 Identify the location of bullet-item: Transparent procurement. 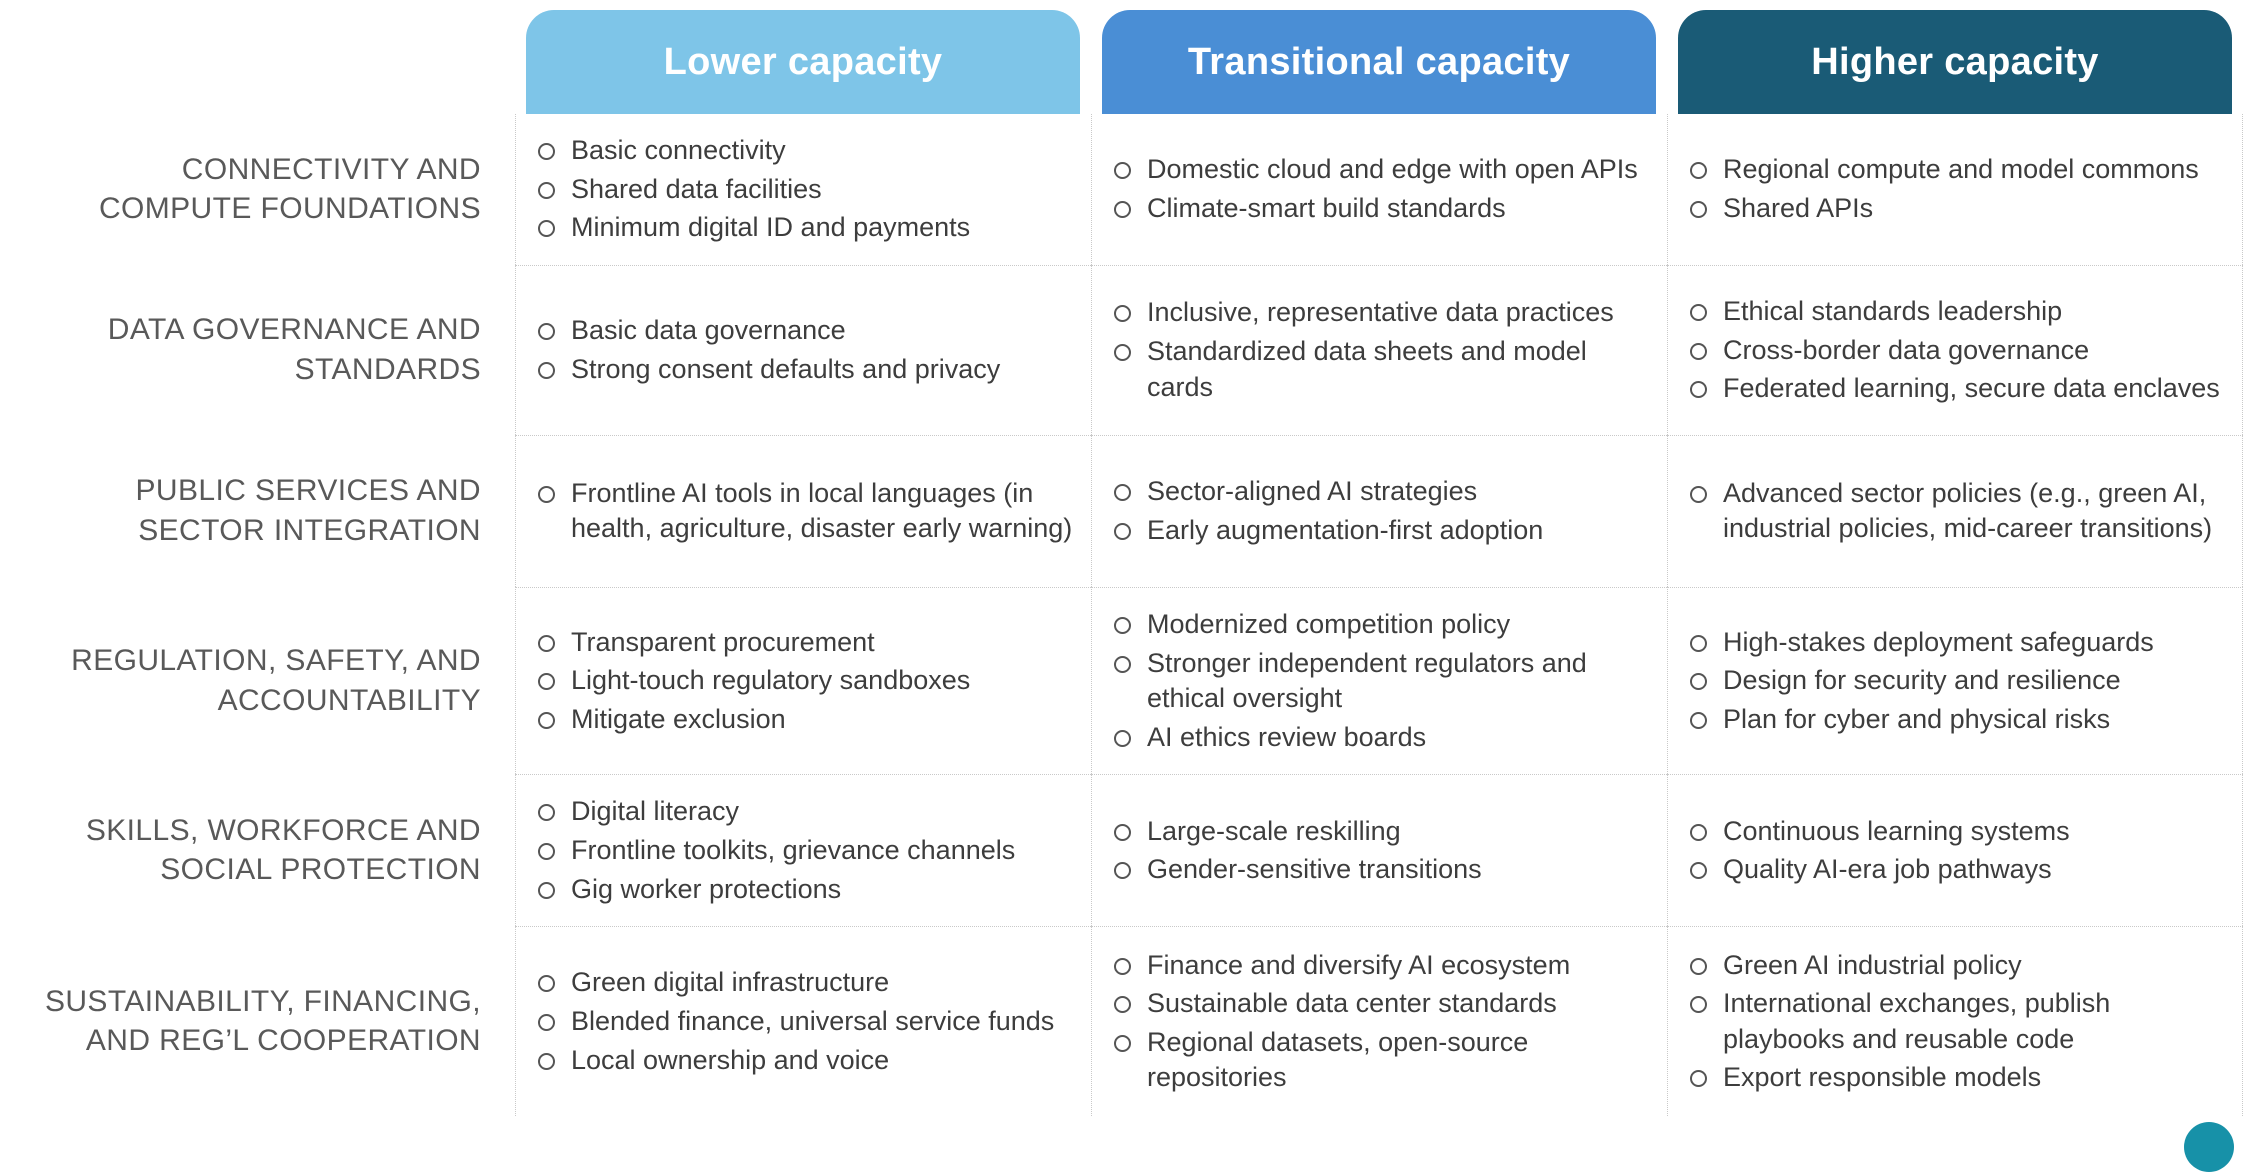
(806, 643).